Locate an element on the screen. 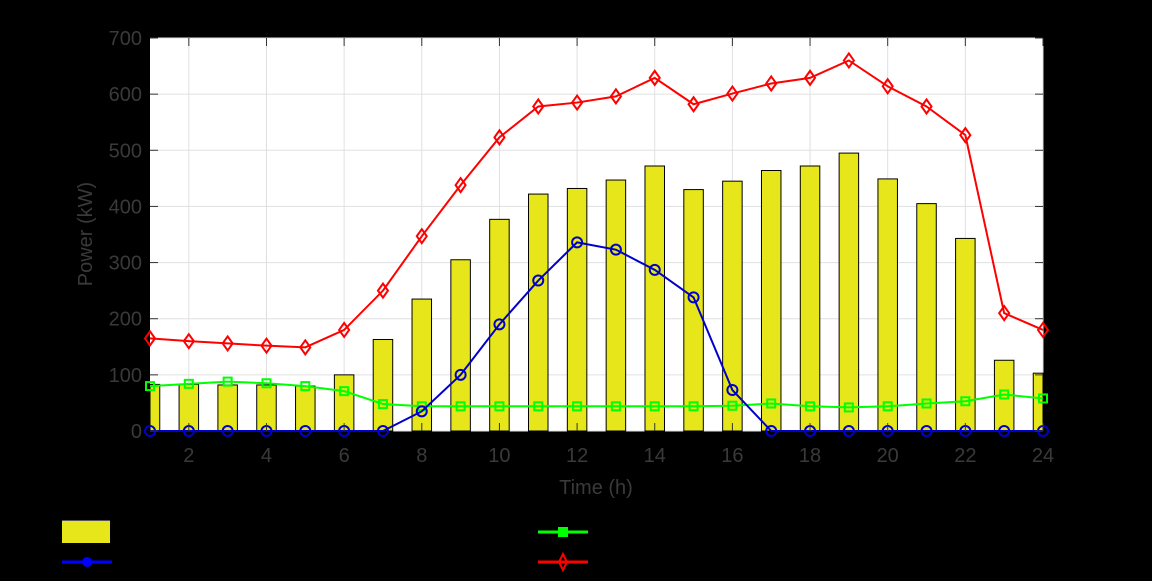  legend-item-green is located at coordinates (568, 532).